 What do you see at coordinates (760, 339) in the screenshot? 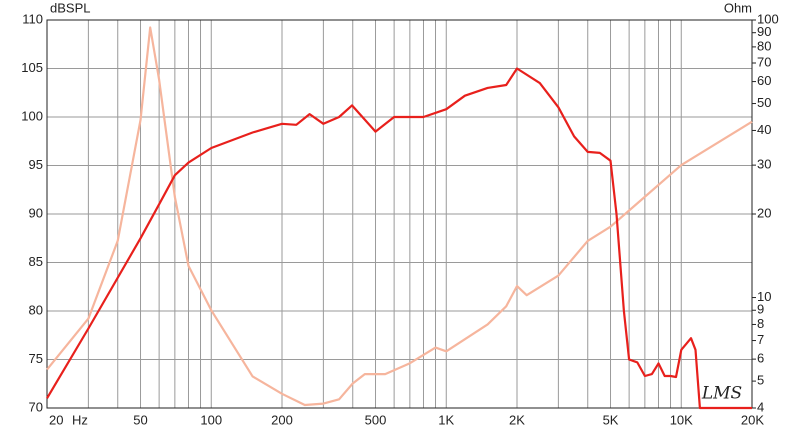
I see `y2-tick-label: 7` at bounding box center [760, 339].